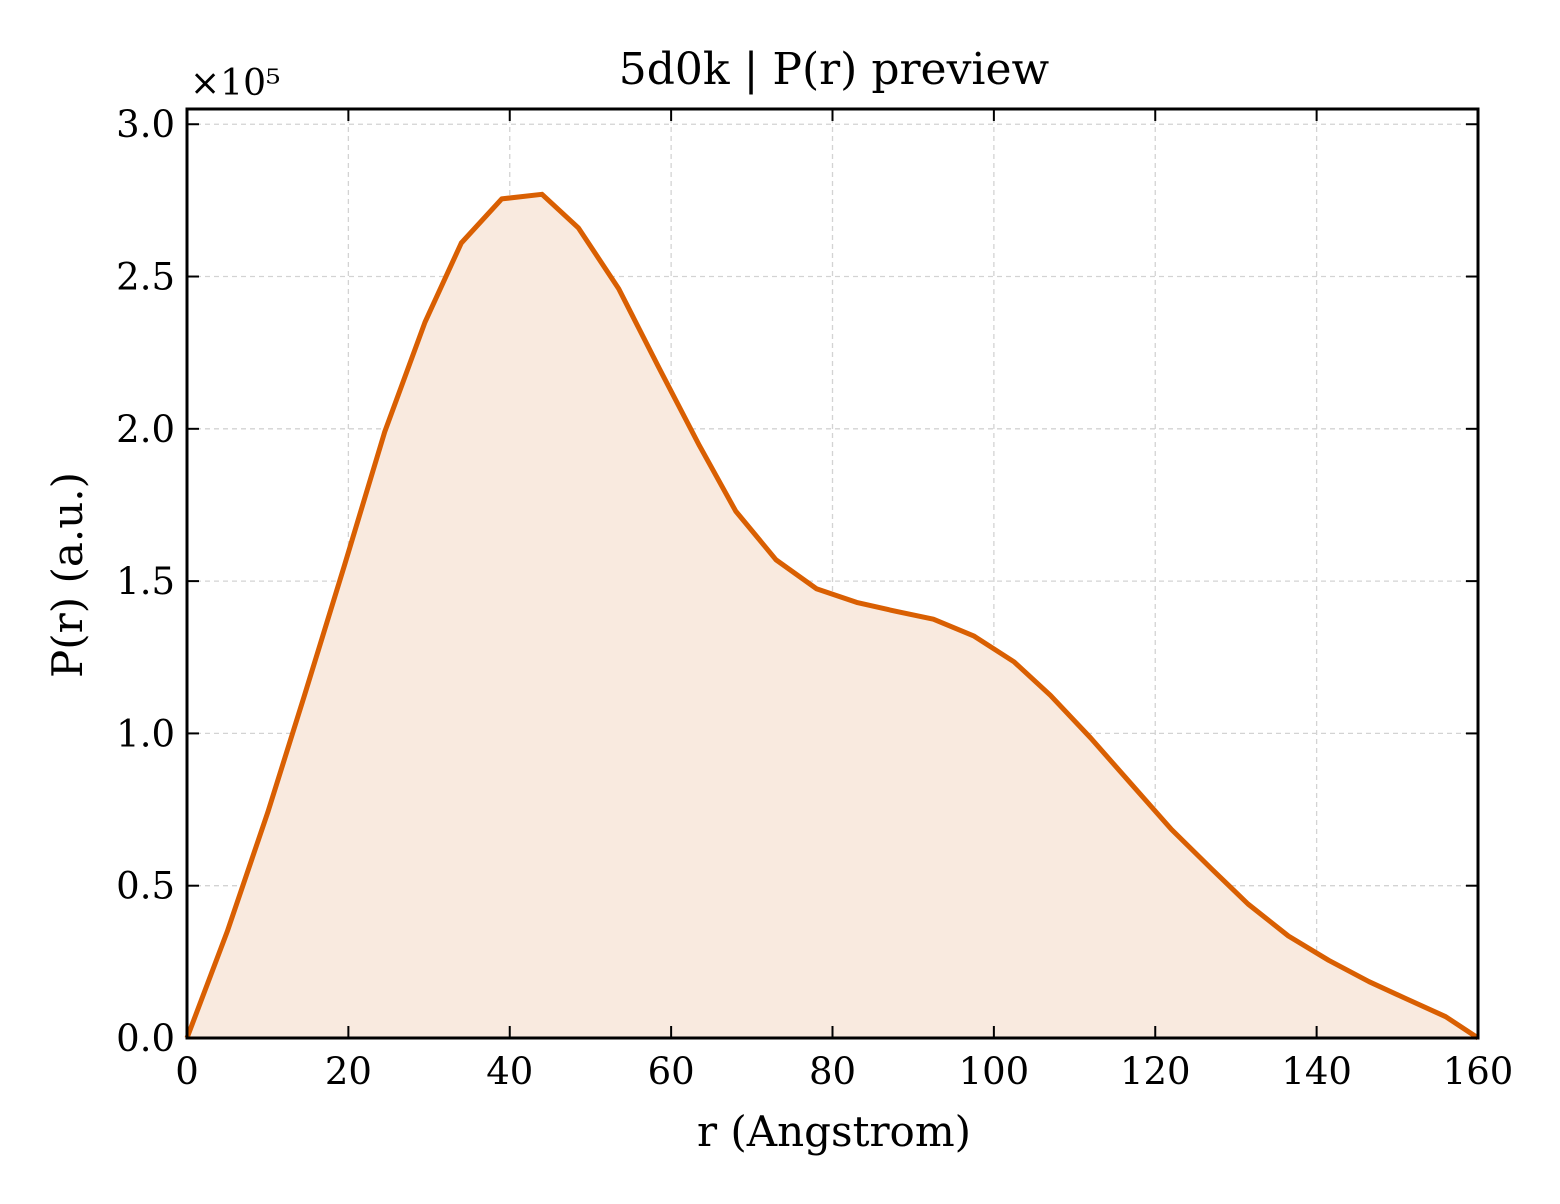 The image size is (1560, 1204). I want to click on x-tick-label: 140, so click(1316, 1071).